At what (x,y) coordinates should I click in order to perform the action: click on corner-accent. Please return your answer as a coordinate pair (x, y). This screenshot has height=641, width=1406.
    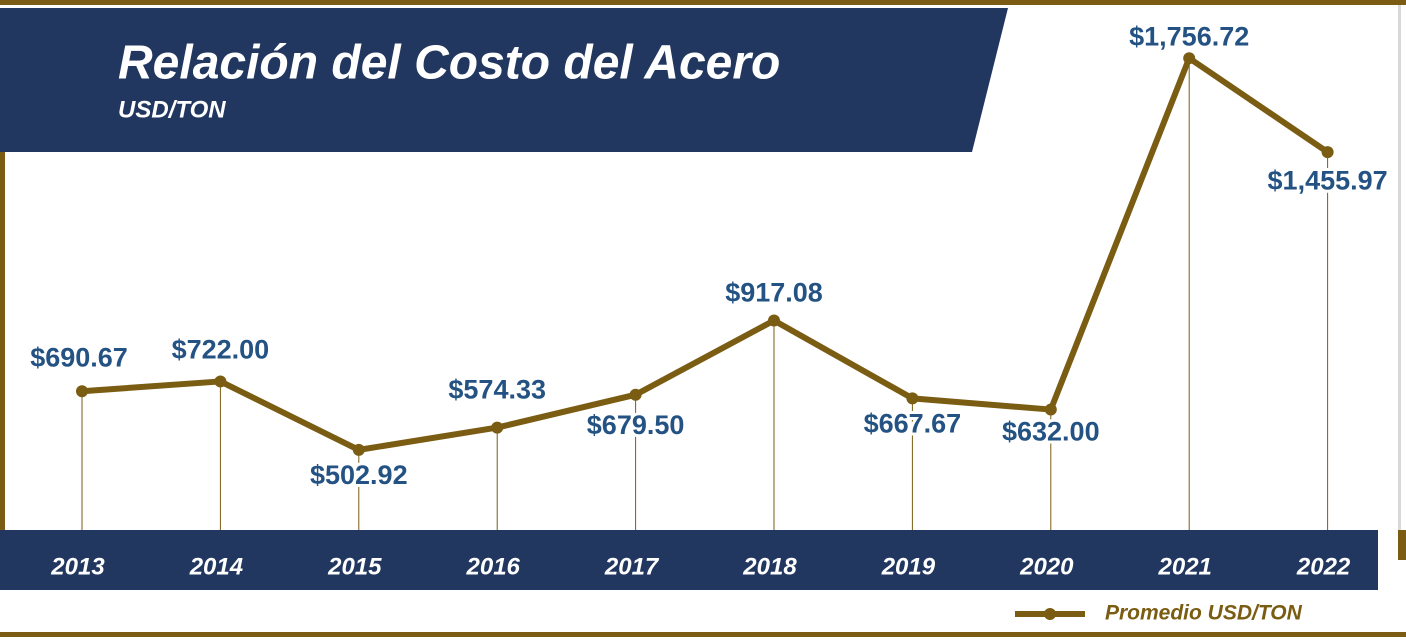
    Looking at the image, I should click on (1402, 545).